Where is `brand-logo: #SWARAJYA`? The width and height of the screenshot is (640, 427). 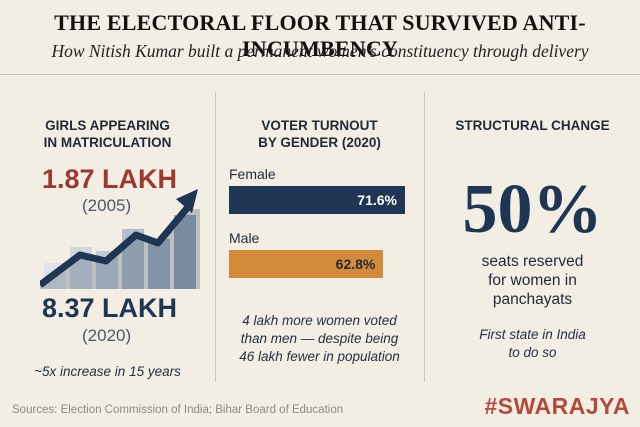
brand-logo: #SWARAJYA is located at coordinates (557, 406).